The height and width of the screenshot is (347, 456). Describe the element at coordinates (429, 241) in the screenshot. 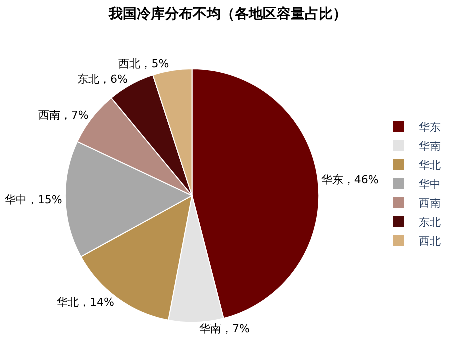

I see `legend-label: 西北` at that location.